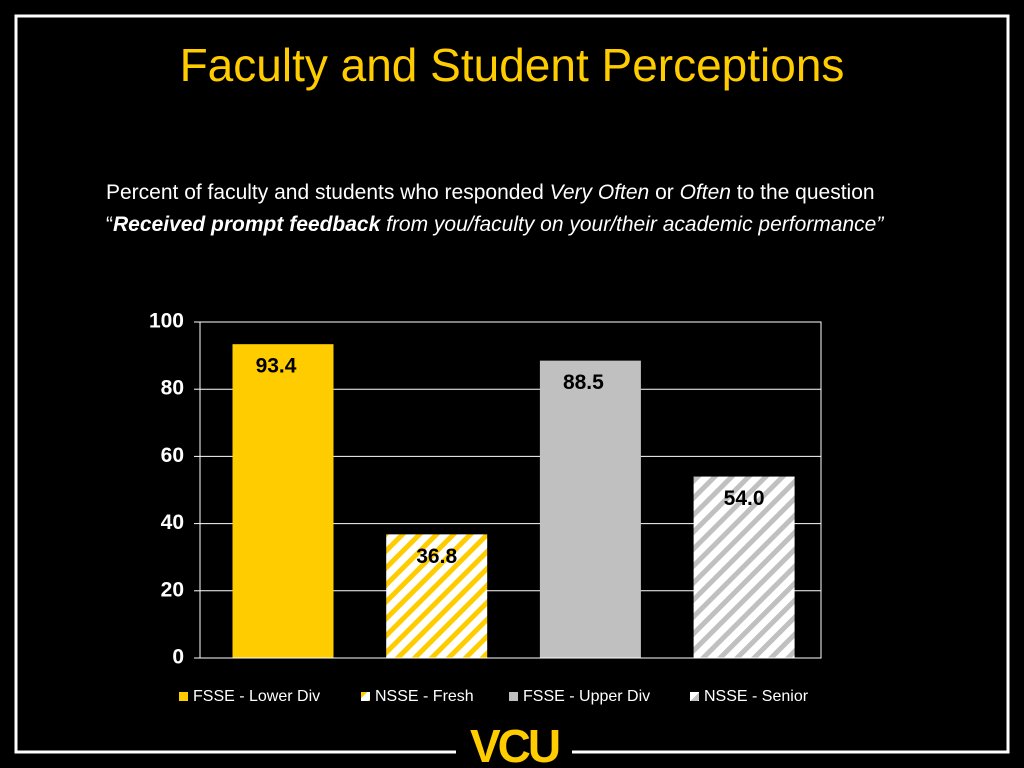 Image resolution: width=1024 pixels, height=768 pixels. What do you see at coordinates (247, 224) in the screenshot?
I see `subtitle-text: Received prompt feedback` at bounding box center [247, 224].